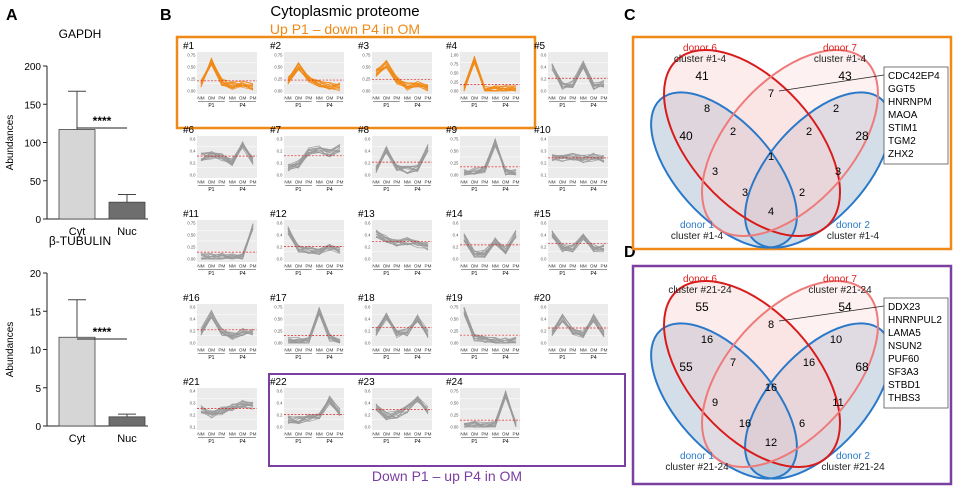 This screenshot has height=488, width=957. I want to click on venn-set-cluster: cluster #1-4, so click(700, 59).